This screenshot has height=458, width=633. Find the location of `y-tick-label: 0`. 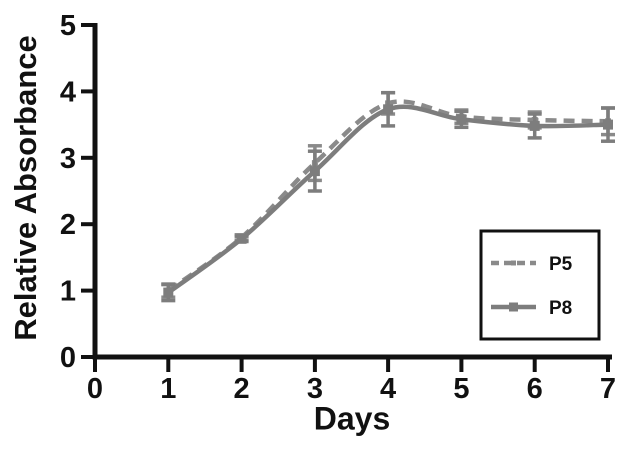

y-tick-label: 0 is located at coordinates (68, 358).